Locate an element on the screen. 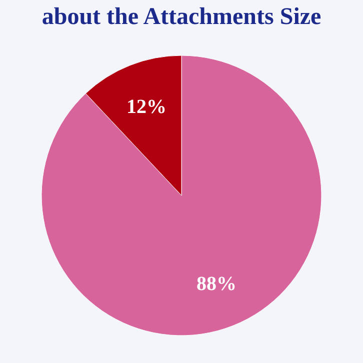 Image resolution: width=363 pixels, height=363 pixels. chart-title: about the Attachments Size is located at coordinates (182, 17).